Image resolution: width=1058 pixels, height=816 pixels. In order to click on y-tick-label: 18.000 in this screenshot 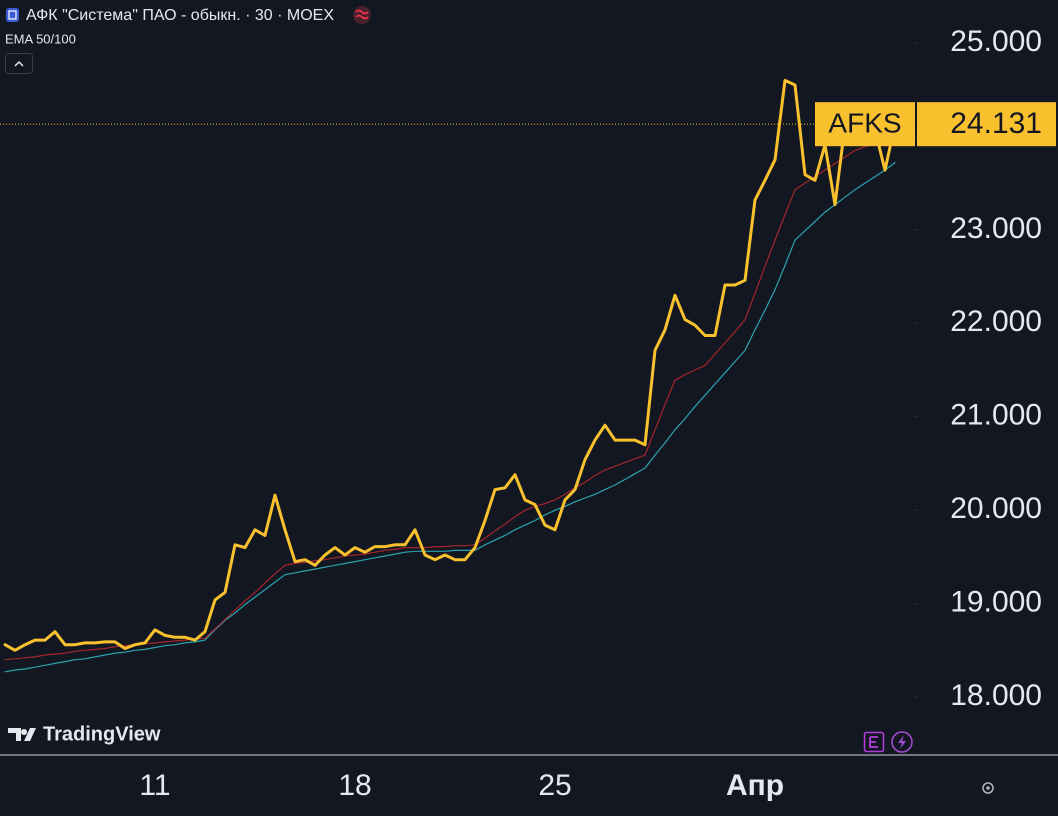, I will do `click(996, 695)`.